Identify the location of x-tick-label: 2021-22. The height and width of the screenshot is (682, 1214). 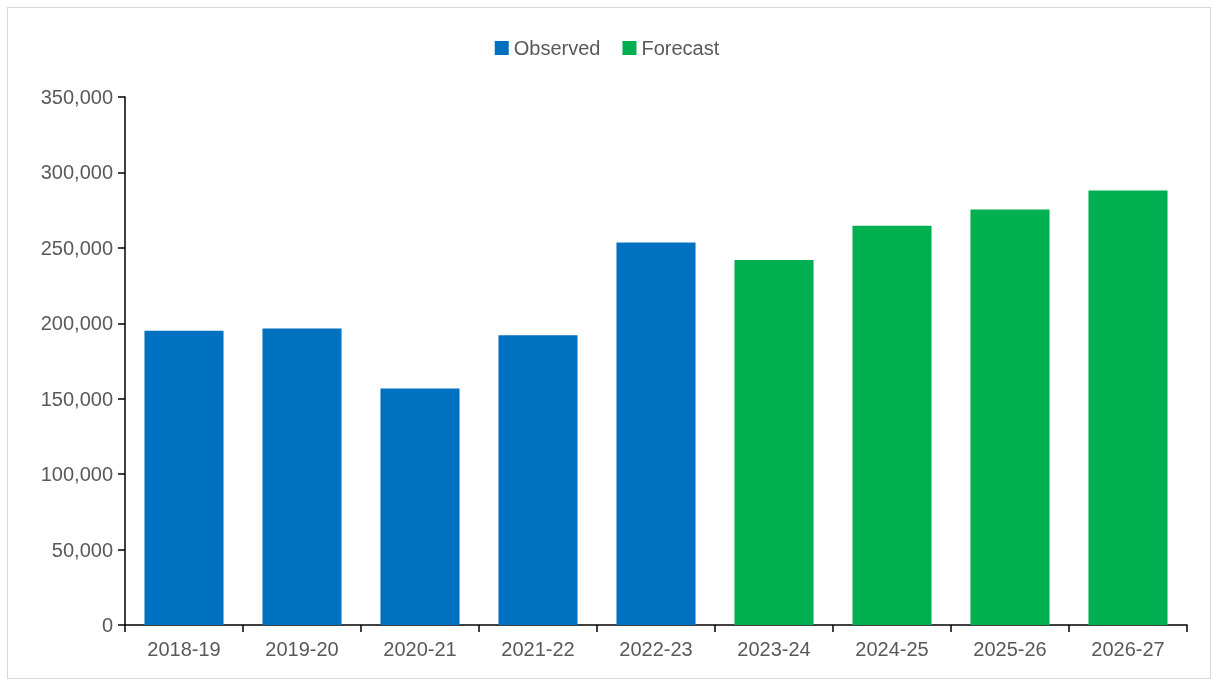
(538, 649).